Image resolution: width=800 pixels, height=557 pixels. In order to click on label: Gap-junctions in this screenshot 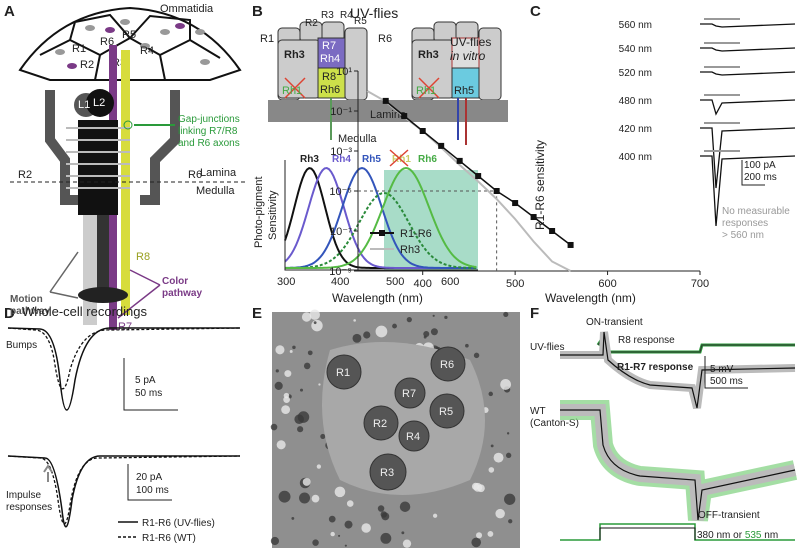, I will do `click(209, 119)`.